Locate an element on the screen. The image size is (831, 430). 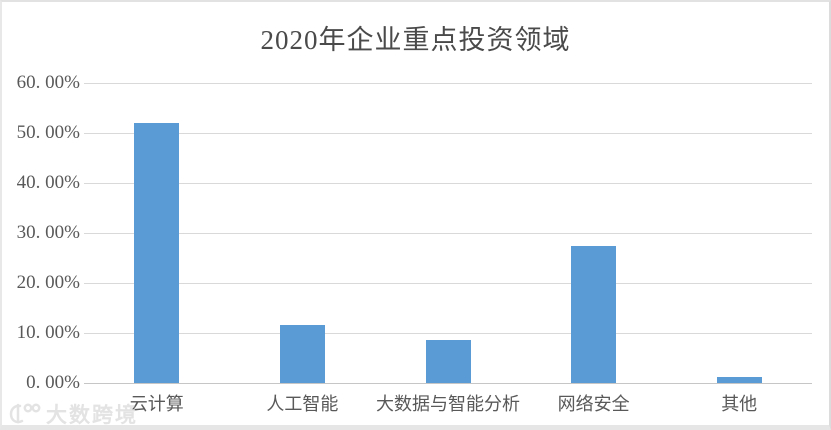
chart-title: 2020年企业重点投资领域 is located at coordinates (415, 40).